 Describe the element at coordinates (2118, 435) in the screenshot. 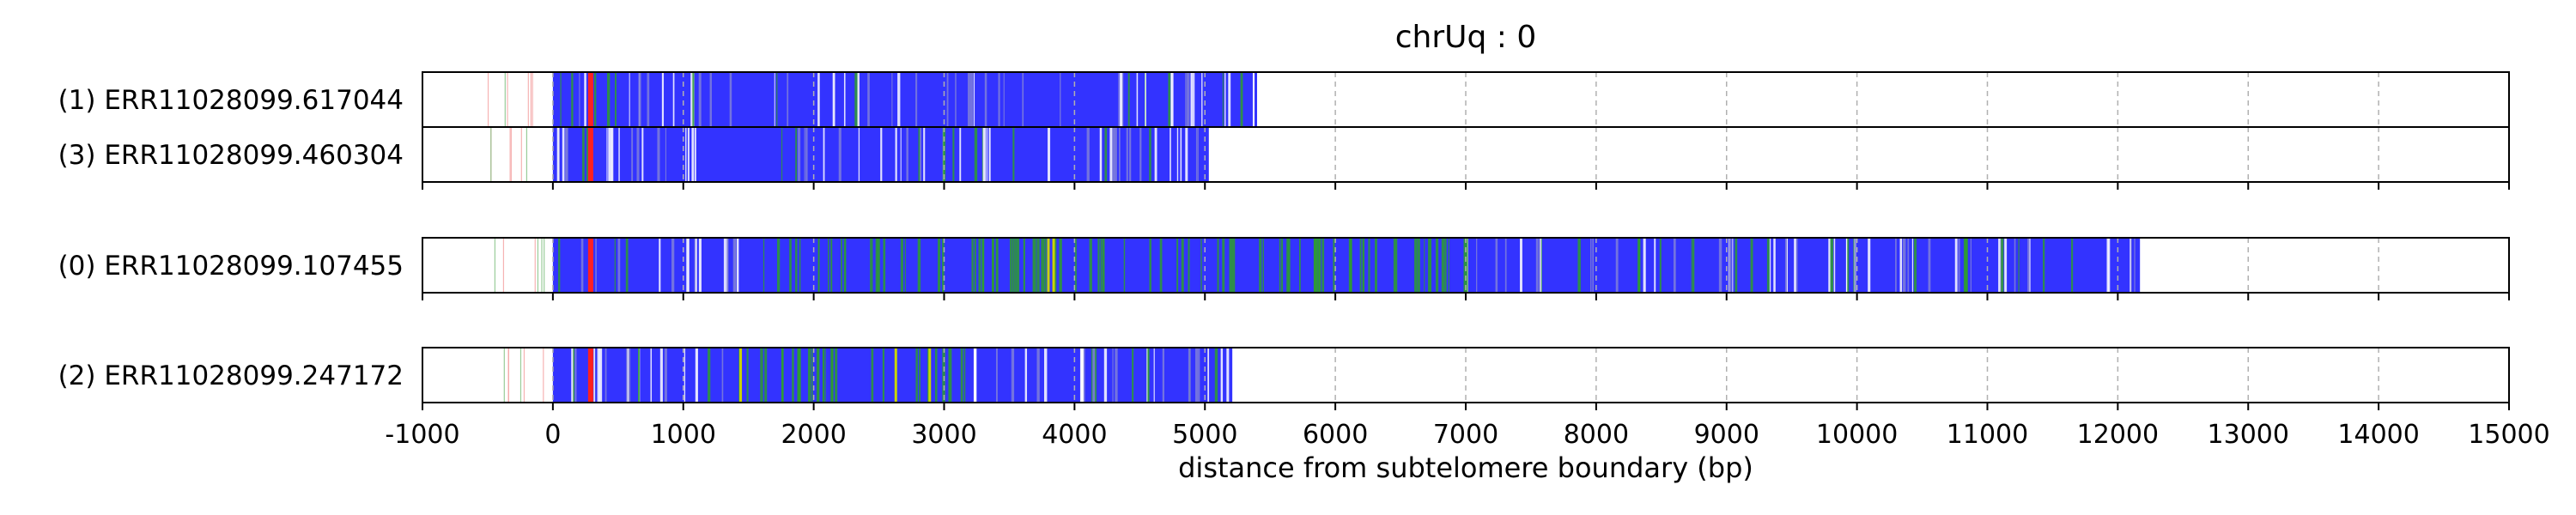

I see `tick-label: 12000` at that location.